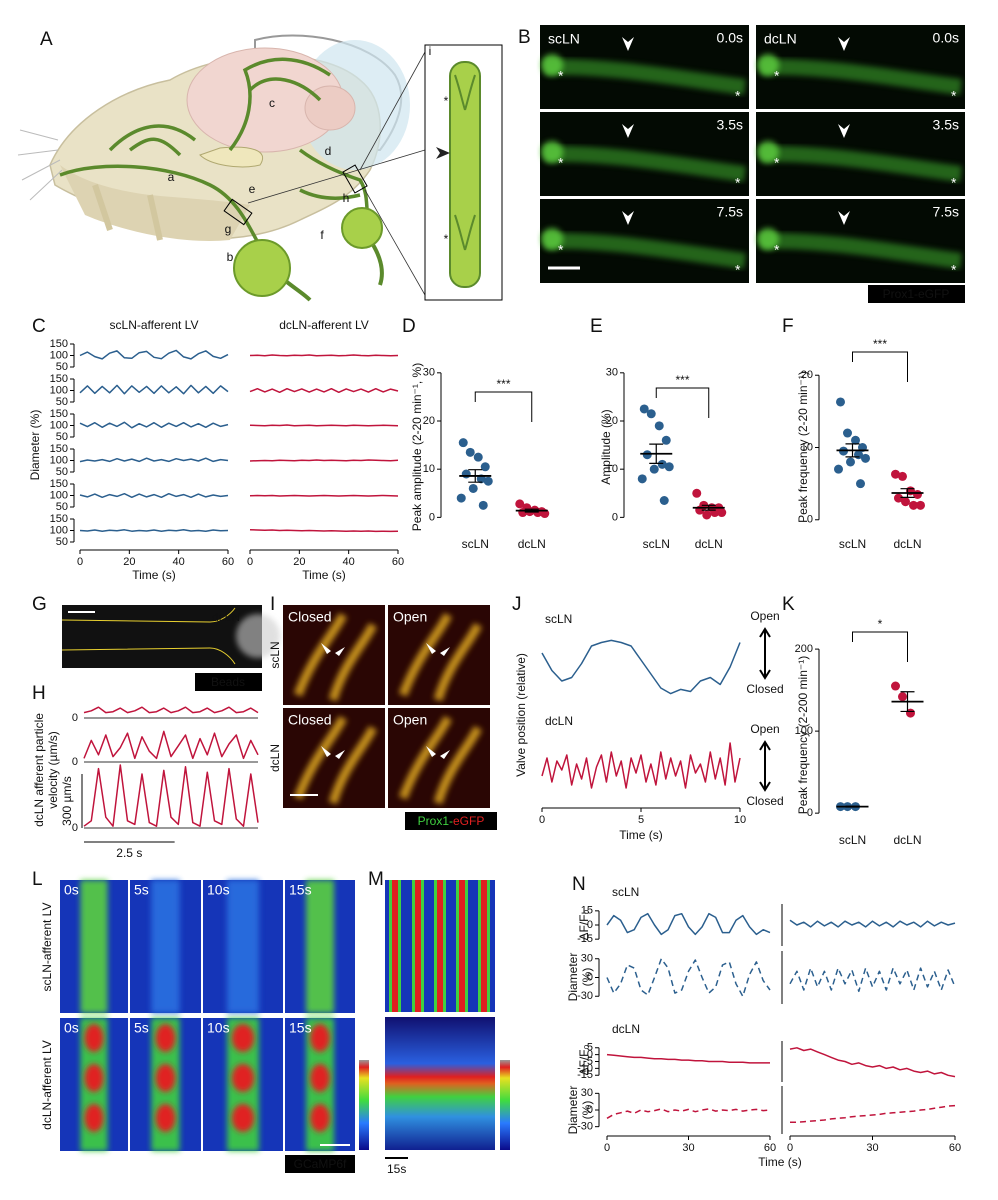 This screenshot has height=1200, width=998. Describe the element at coordinates (596, 326) in the screenshot. I see `panel-letter: E` at that location.